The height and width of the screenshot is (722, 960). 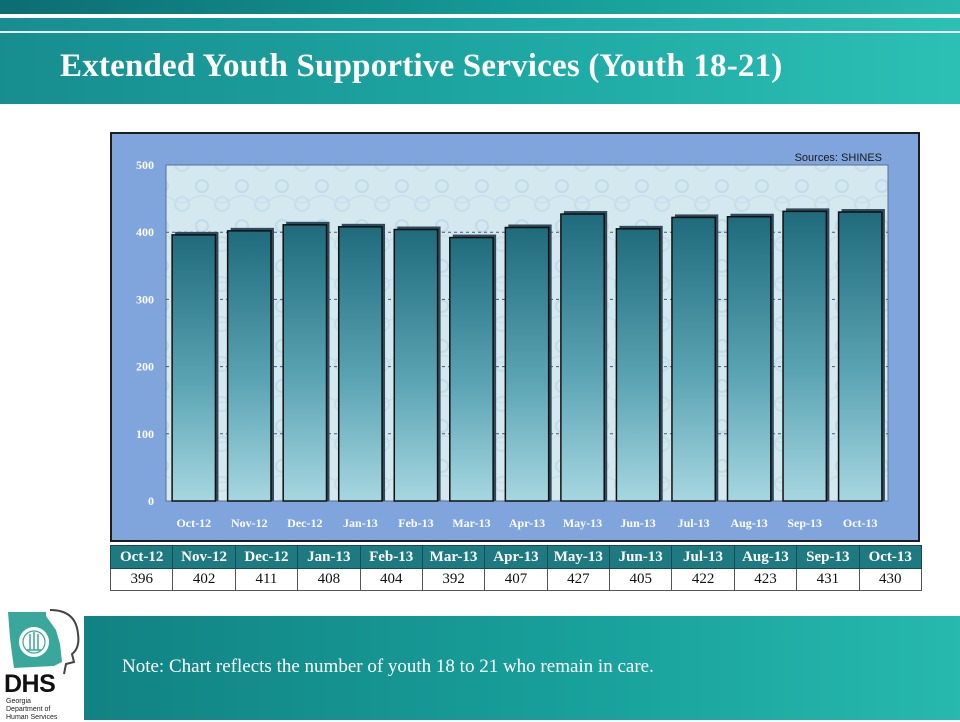 I want to click on table-row: 396 402 411 408 404 392 407 427 405 422 423 431 430, so click(x=515, y=579).